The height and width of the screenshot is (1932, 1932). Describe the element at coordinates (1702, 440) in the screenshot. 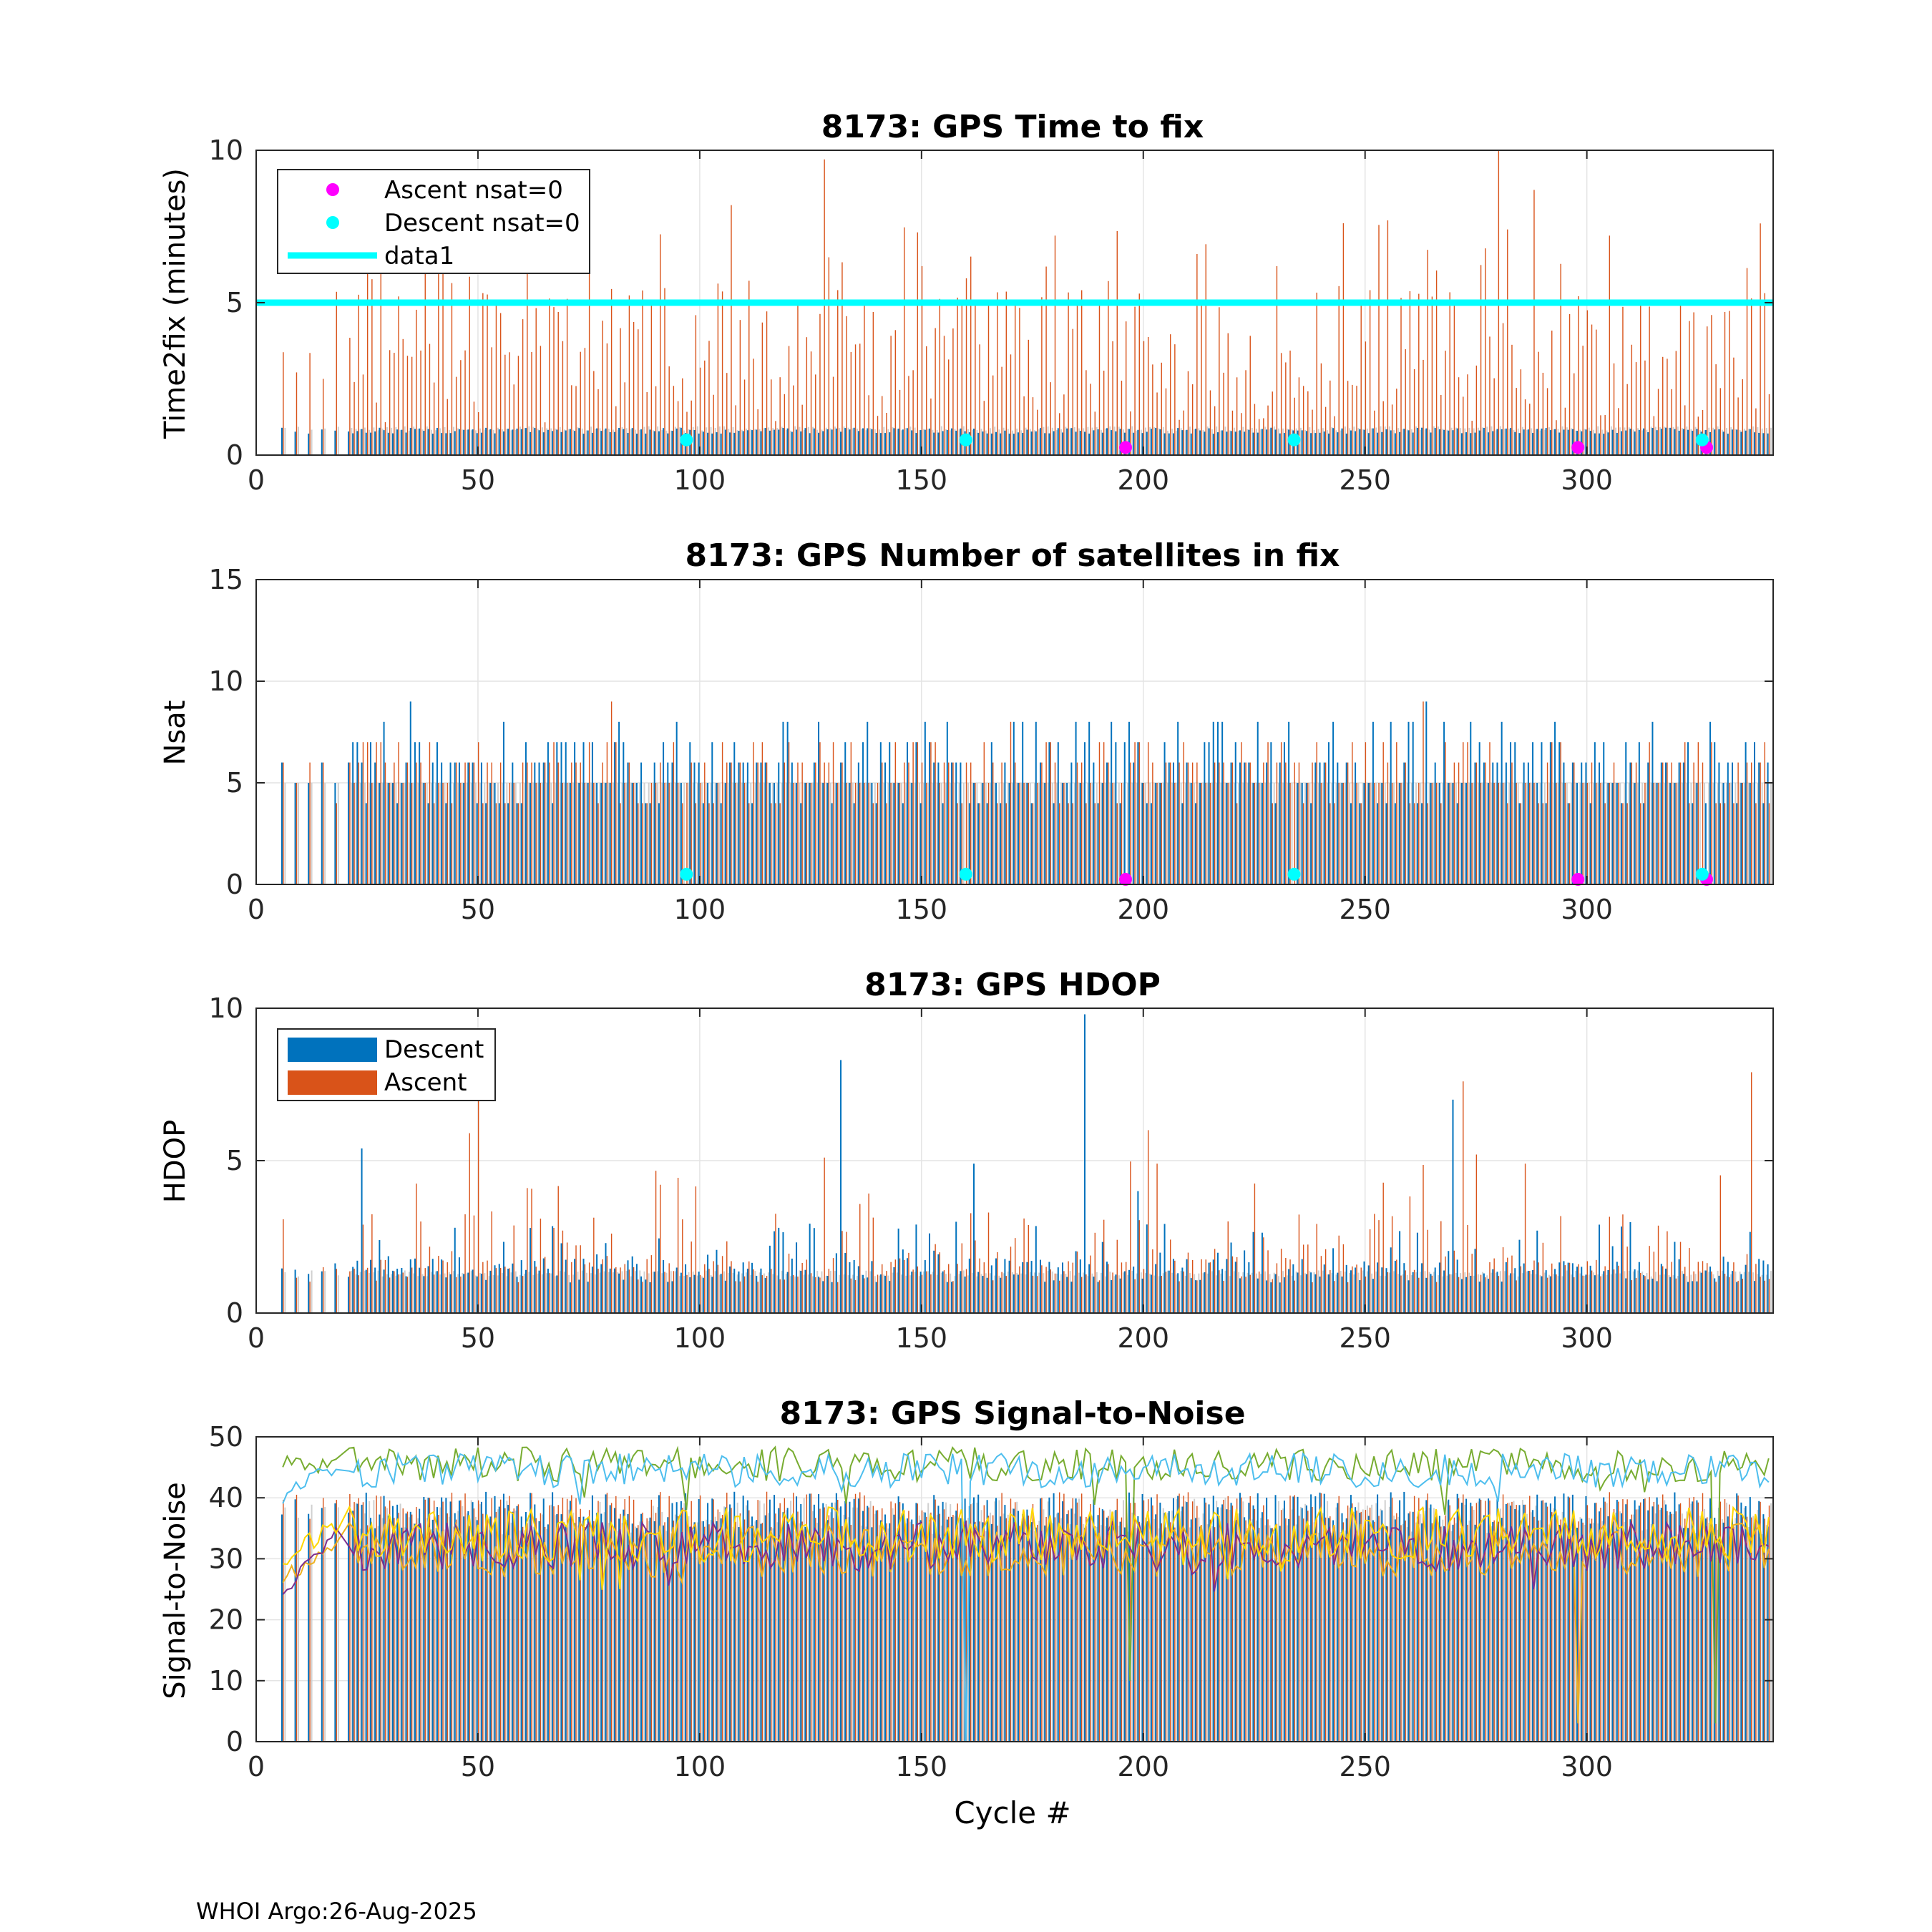

I see `descent-nsat0-marker` at that location.